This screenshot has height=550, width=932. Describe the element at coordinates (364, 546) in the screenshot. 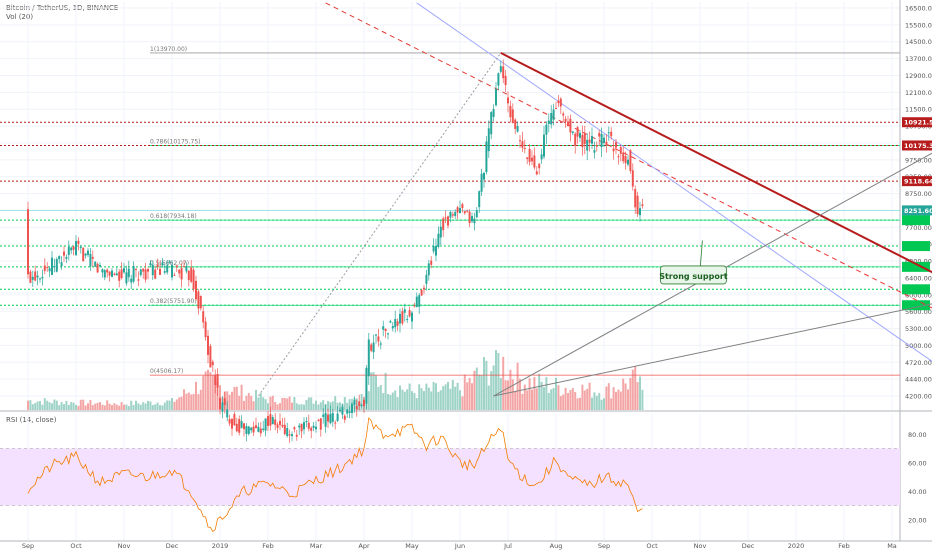

I see `time-tick-label: Apr` at that location.